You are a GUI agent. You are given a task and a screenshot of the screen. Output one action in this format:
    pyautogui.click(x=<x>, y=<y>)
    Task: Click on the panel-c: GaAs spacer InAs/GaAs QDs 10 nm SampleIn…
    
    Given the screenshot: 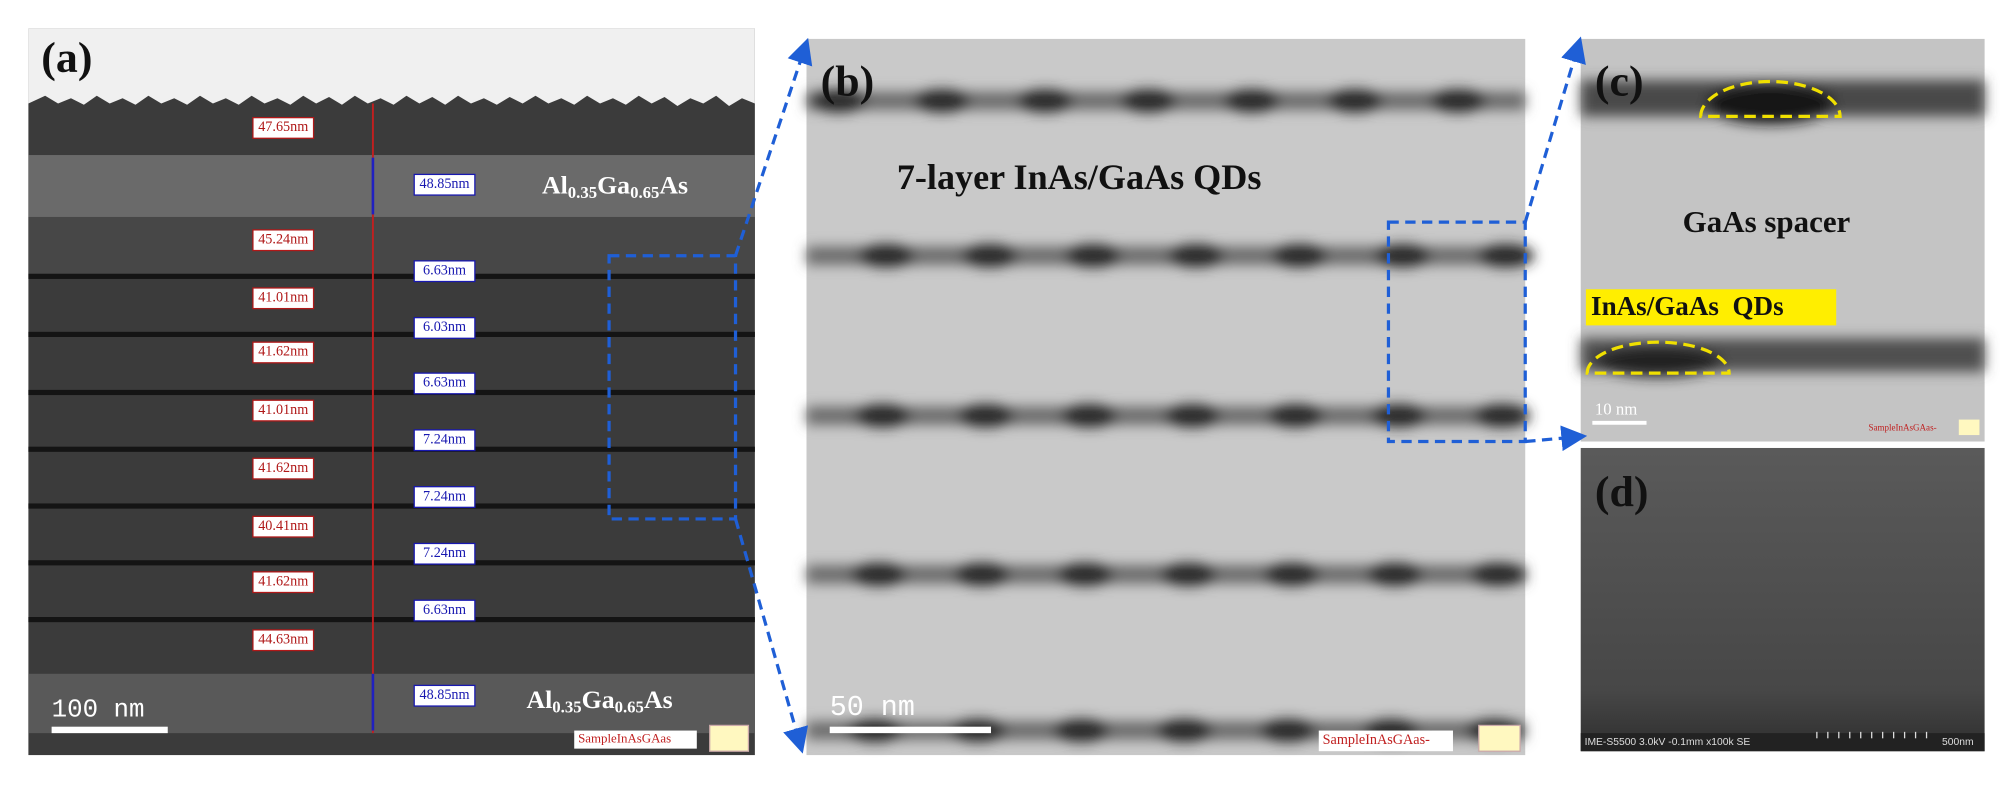 What is the action you would take?
    pyautogui.click(x=1782, y=240)
    